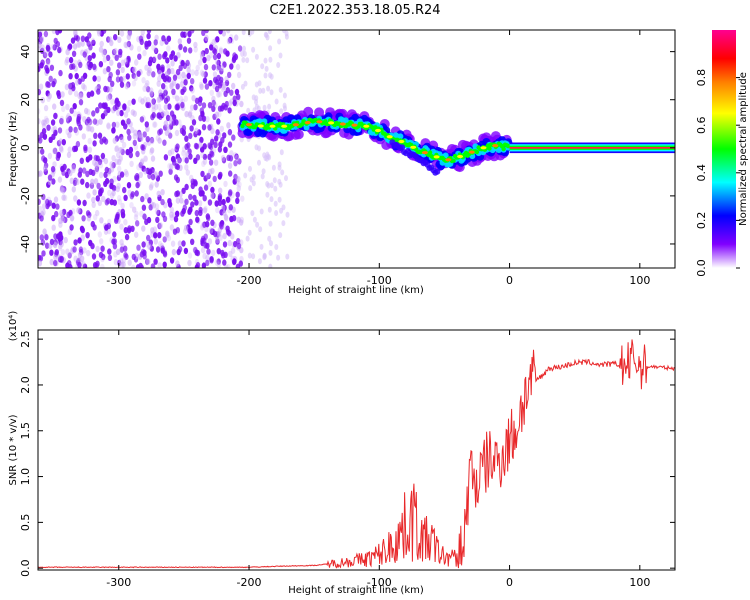 Image resolution: width=750 pixels, height=600 pixels. Describe the element at coordinates (249, 125) in the screenshot. I see `ridge-hotspot` at that location.